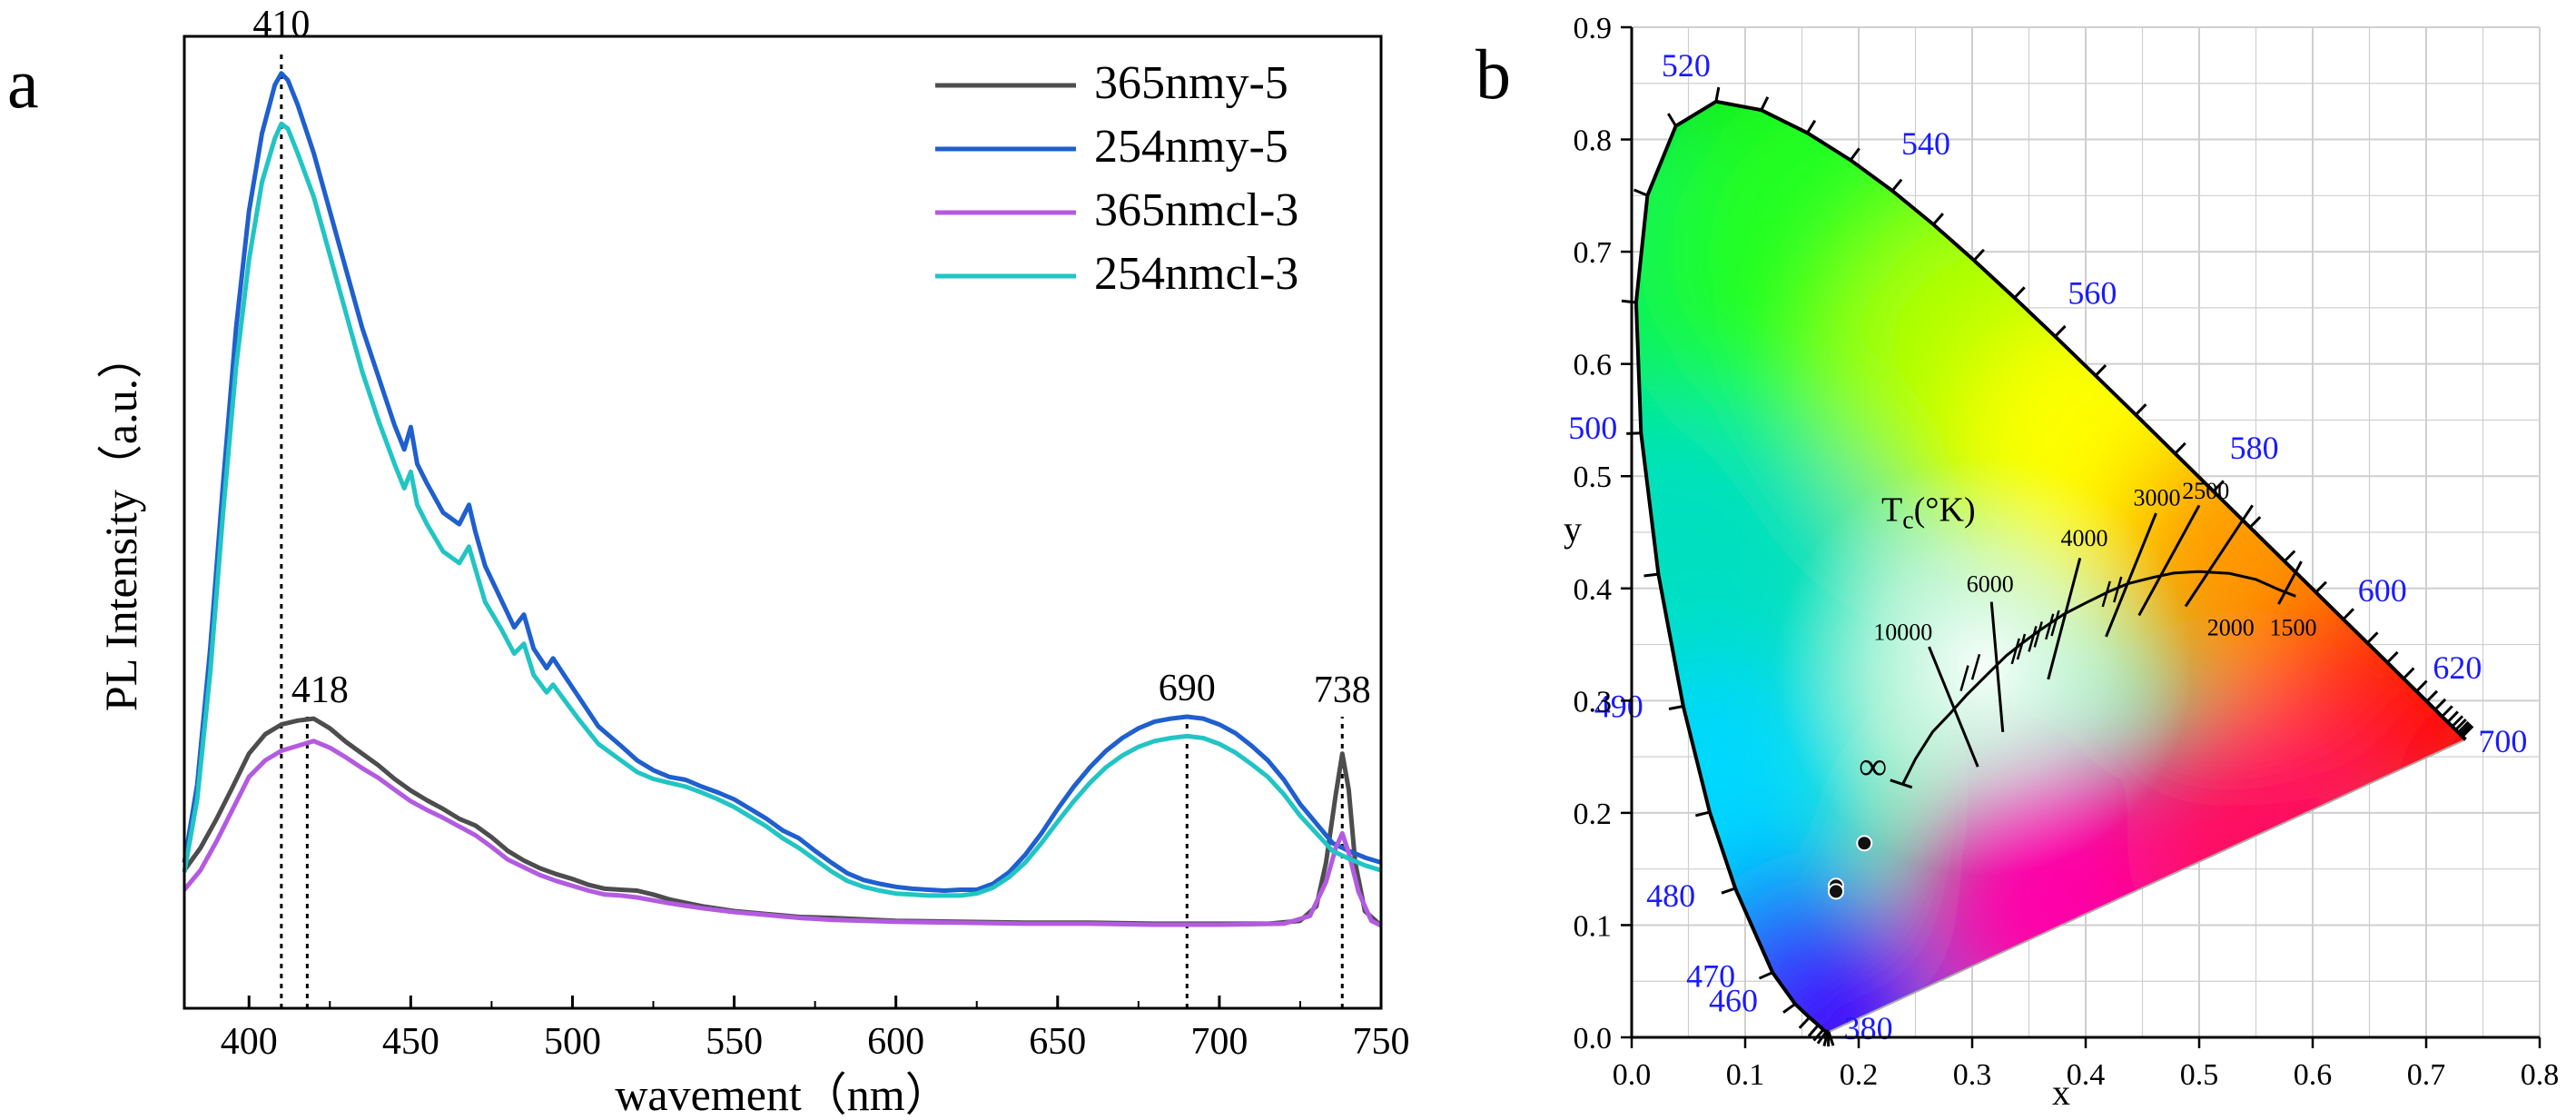 Image resolution: width=2576 pixels, height=1120 pixels. Describe the element at coordinates (410, 1042) in the screenshot. I see `x-tick-label-450: 450` at that location.